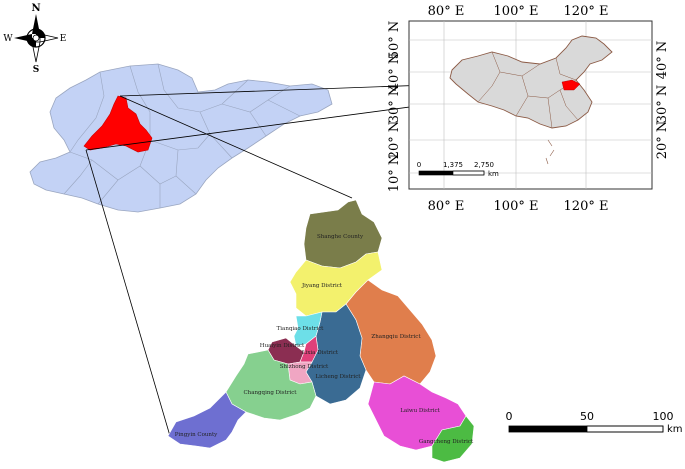 Image resolution: width=685 pixels, height=469 pixels. Describe the element at coordinates (662, 140) in the screenshot. I see `inset-right-label-20: 20° N` at that location.